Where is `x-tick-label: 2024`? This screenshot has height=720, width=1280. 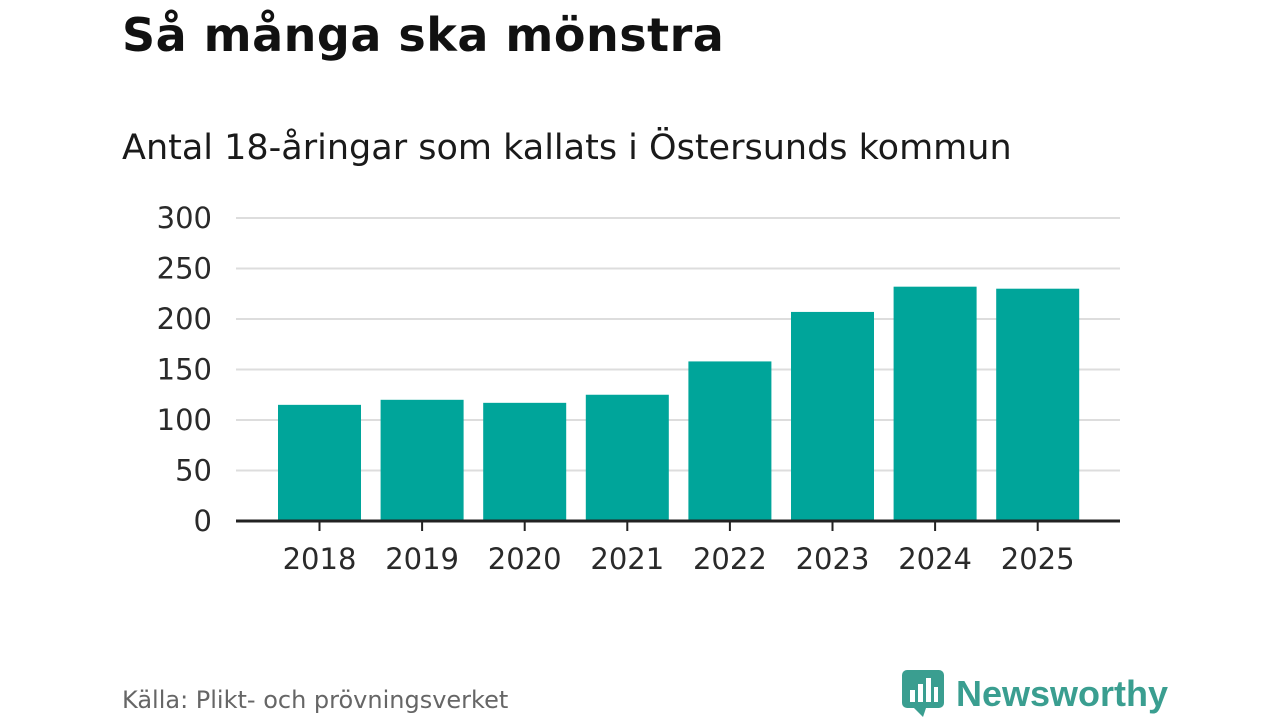
x-tick-label: 2024 is located at coordinates (935, 559).